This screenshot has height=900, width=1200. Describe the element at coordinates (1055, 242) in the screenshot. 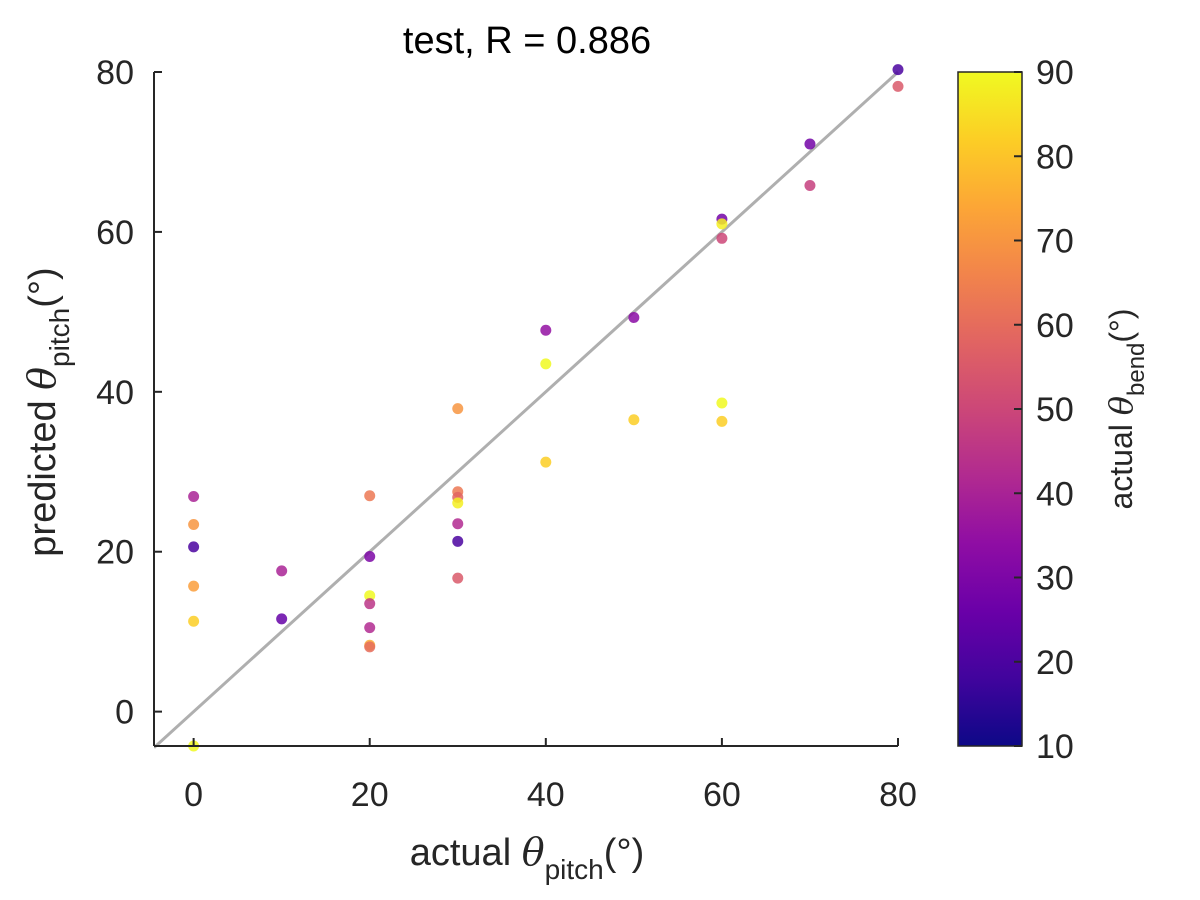

I see `colorbar-tick-label: 70` at that location.